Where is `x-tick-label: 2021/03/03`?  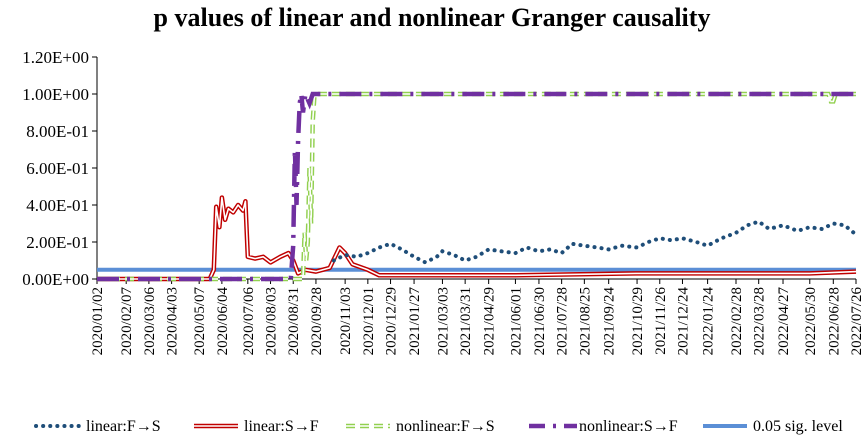
x-tick-label: 2021/03/03 is located at coordinates (443, 321).